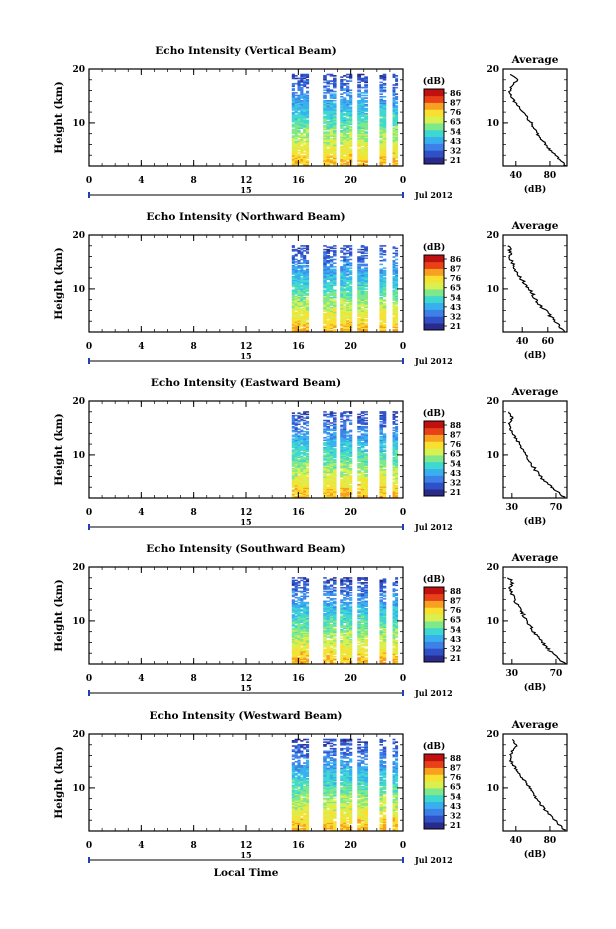 This screenshot has width=616, height=929. I want to click on x-tick-label: 12, so click(246, 513).